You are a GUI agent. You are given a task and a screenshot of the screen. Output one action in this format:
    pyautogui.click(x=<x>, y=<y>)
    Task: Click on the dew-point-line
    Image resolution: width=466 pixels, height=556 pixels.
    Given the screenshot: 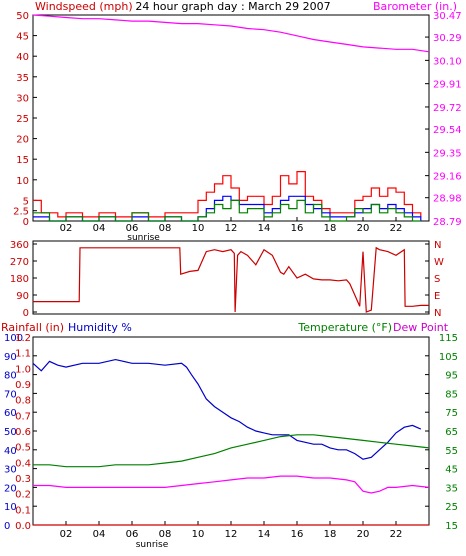 What is the action you would take?
    pyautogui.click(x=231, y=484)
    